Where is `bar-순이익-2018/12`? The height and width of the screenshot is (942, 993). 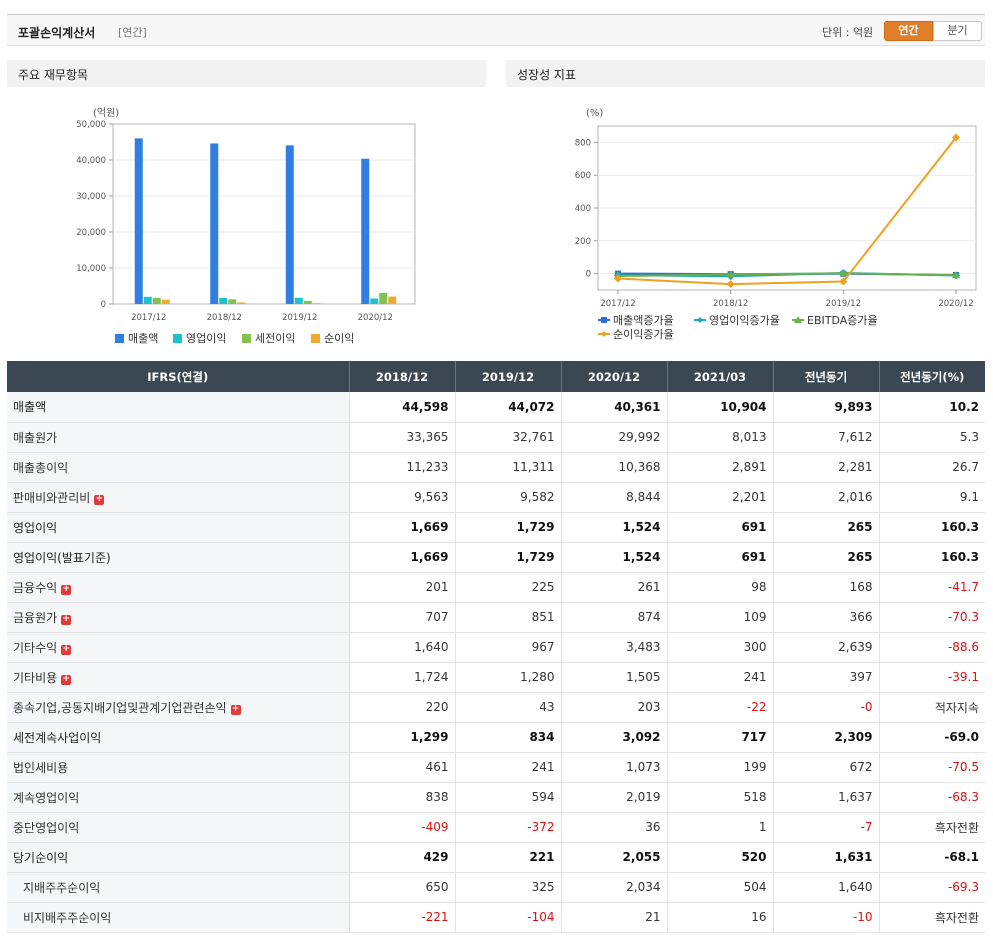
bar-순이익-2018/12 is located at coordinates (241, 303).